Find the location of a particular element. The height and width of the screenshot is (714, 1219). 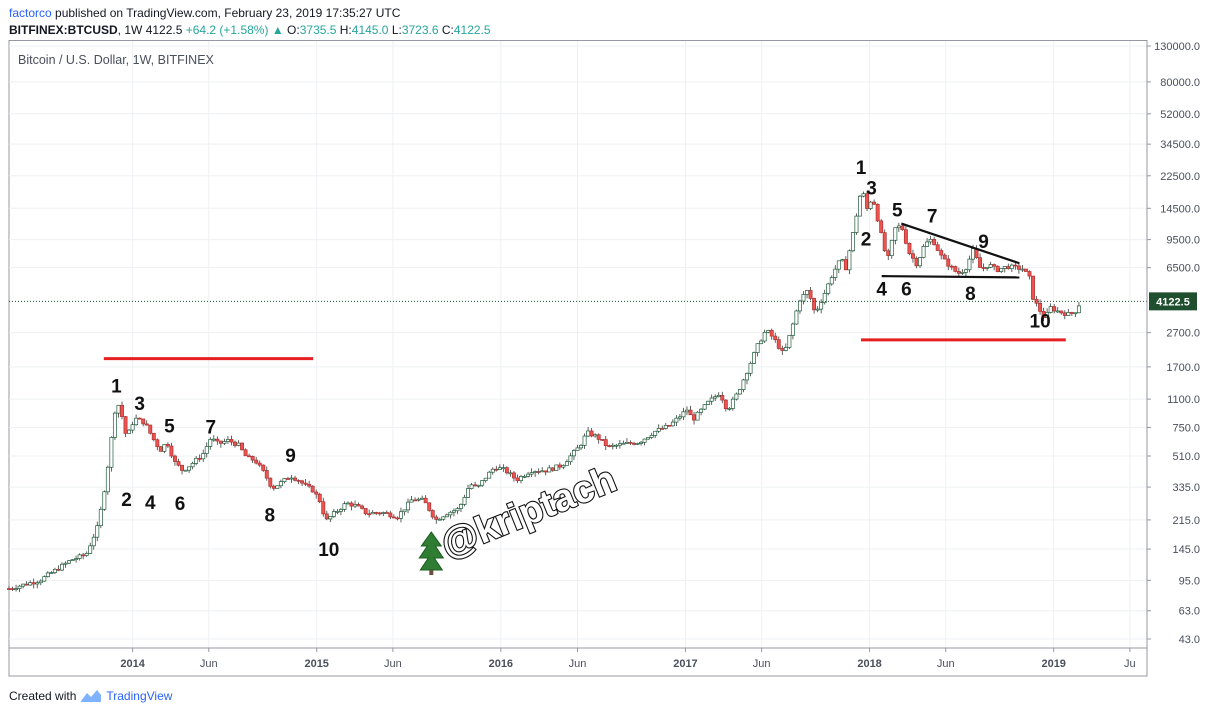

wave-label: 3 is located at coordinates (871, 188).